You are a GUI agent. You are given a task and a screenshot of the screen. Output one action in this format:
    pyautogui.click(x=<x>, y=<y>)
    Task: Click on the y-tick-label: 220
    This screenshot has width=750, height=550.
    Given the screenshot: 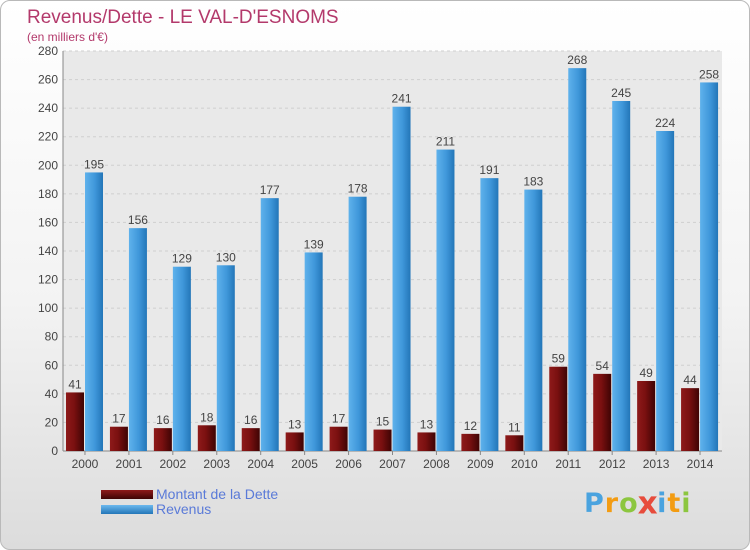 What is the action you would take?
    pyautogui.click(x=48, y=137)
    